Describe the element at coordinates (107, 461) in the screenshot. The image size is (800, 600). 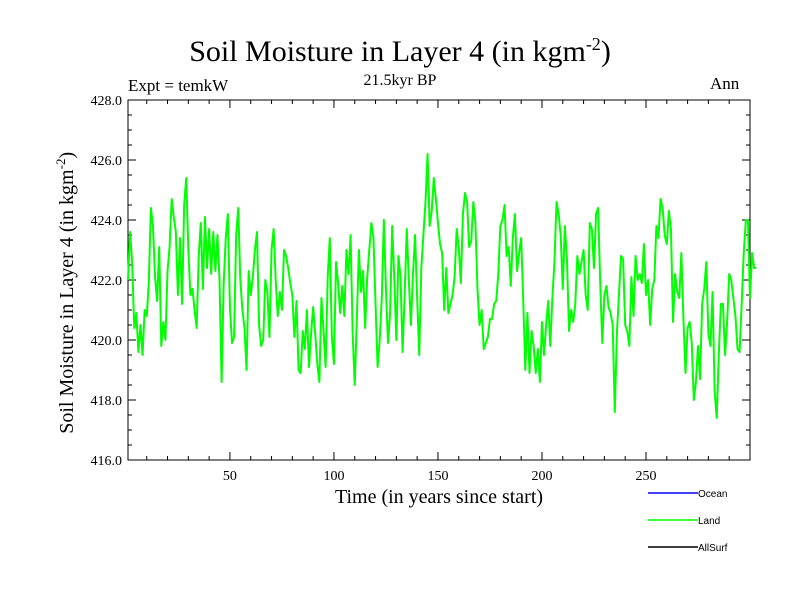
I see `y-tick-label: 416.0` at that location.